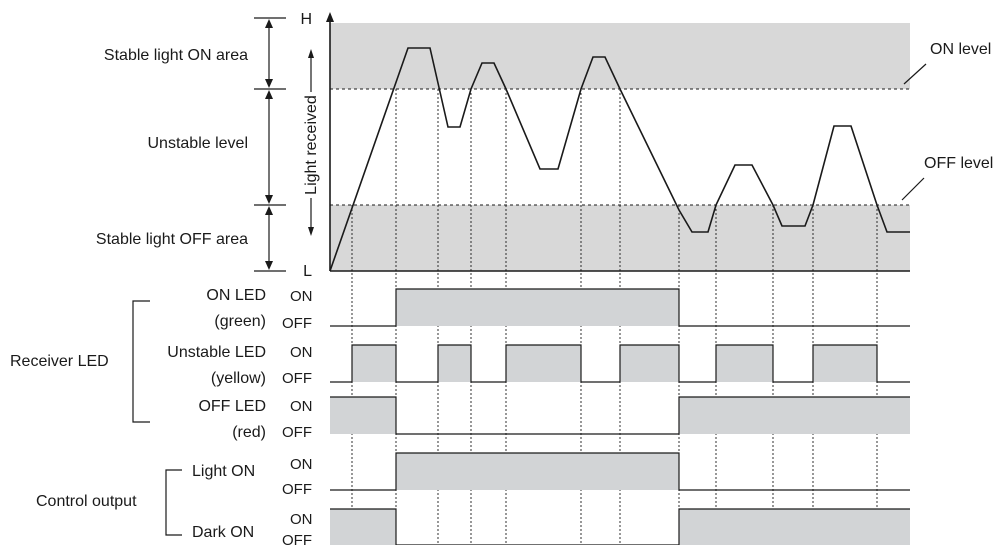  I want to click on y-title-arrowhead-up, so click(311, 53).